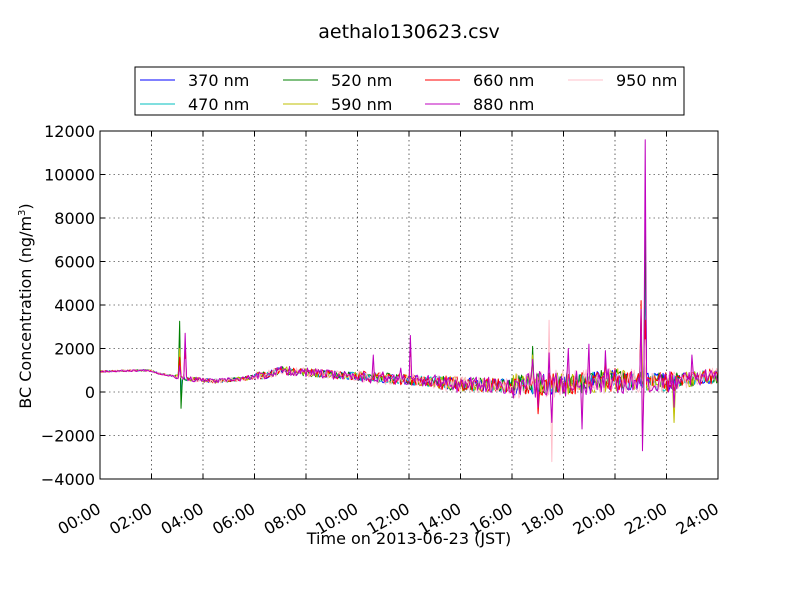  I want to click on y-tick-label: 6000, so click(74, 262).